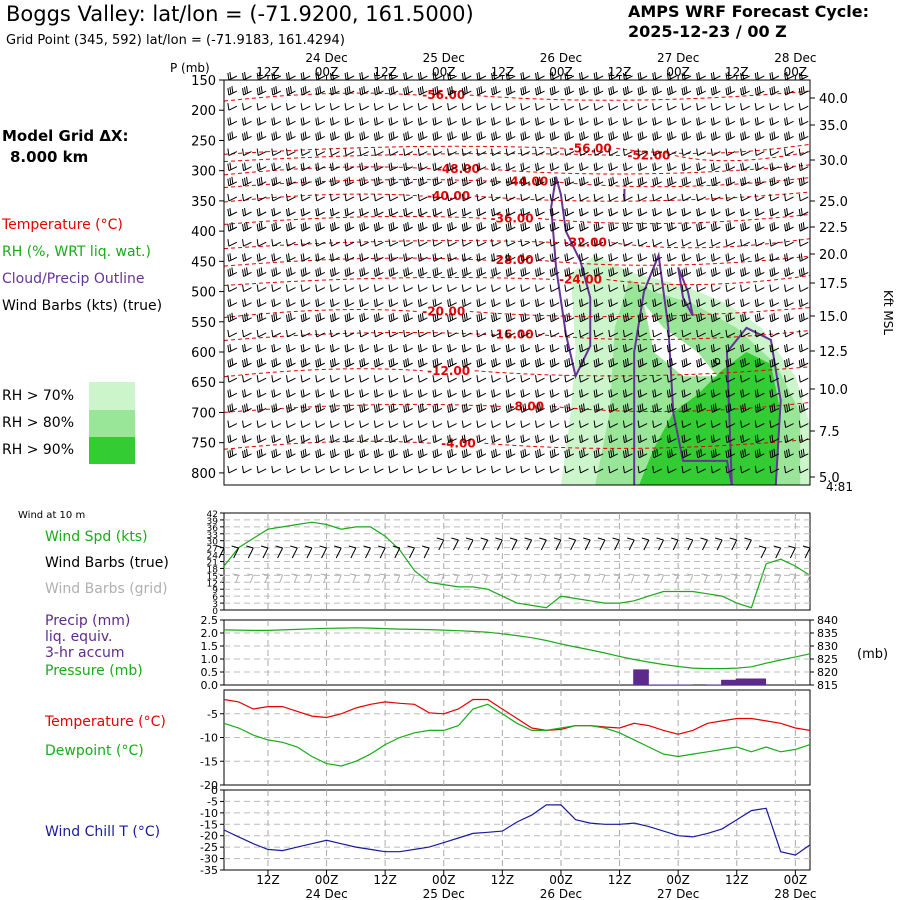  What do you see at coordinates (717, 361) in the screenshot?
I see `cloud-marker` at bounding box center [717, 361].